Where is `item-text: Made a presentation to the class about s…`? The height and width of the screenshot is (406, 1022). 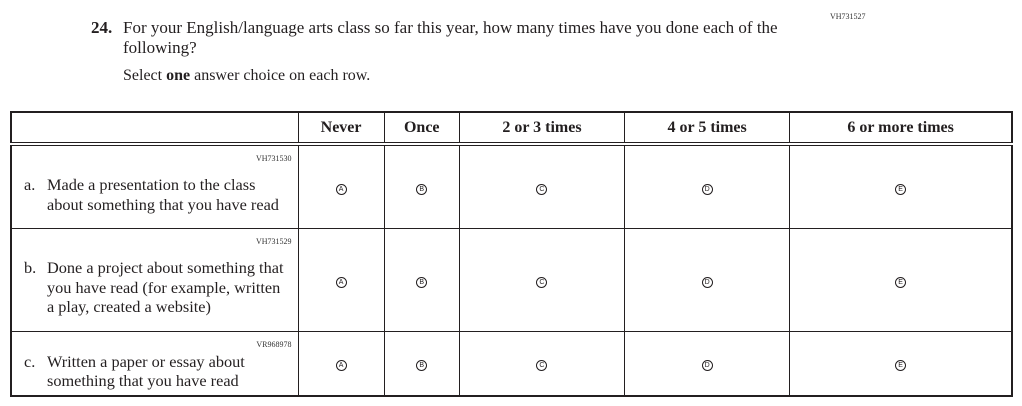
item-text: Made a presentation to the class about s… is located at coordinates (163, 194).